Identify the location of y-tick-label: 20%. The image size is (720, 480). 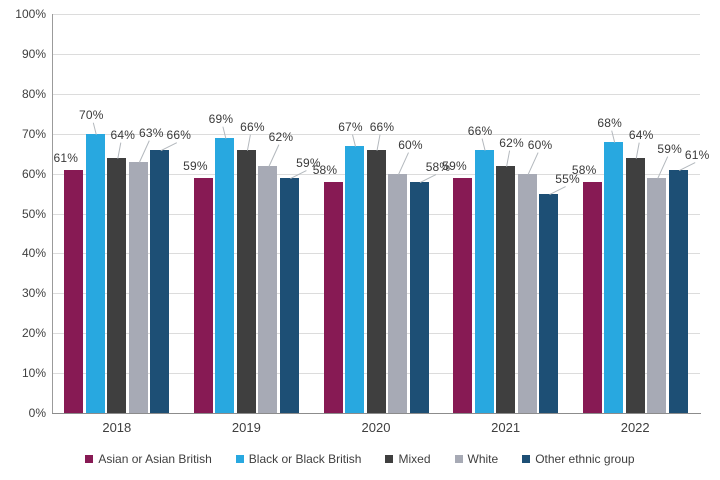
(33, 333).